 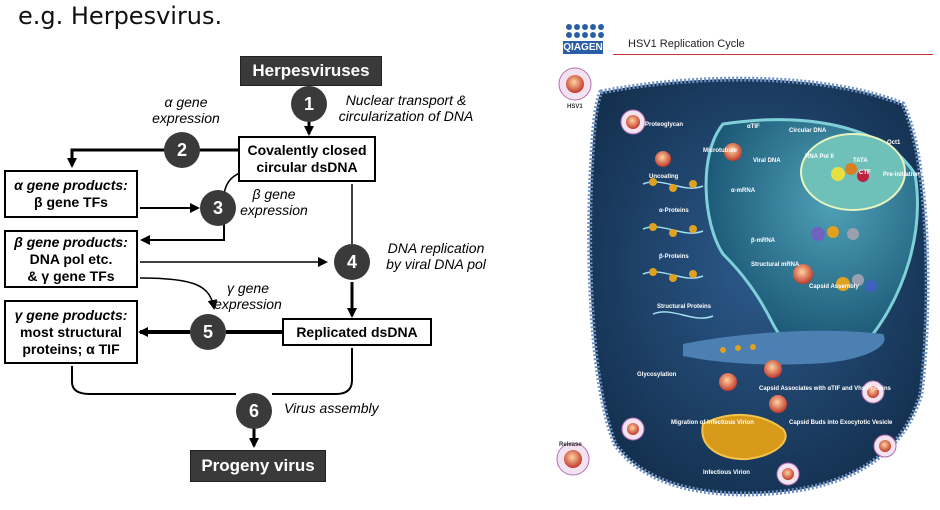 I want to click on label-circular-dna: Circular DNA, so click(x=808, y=131).